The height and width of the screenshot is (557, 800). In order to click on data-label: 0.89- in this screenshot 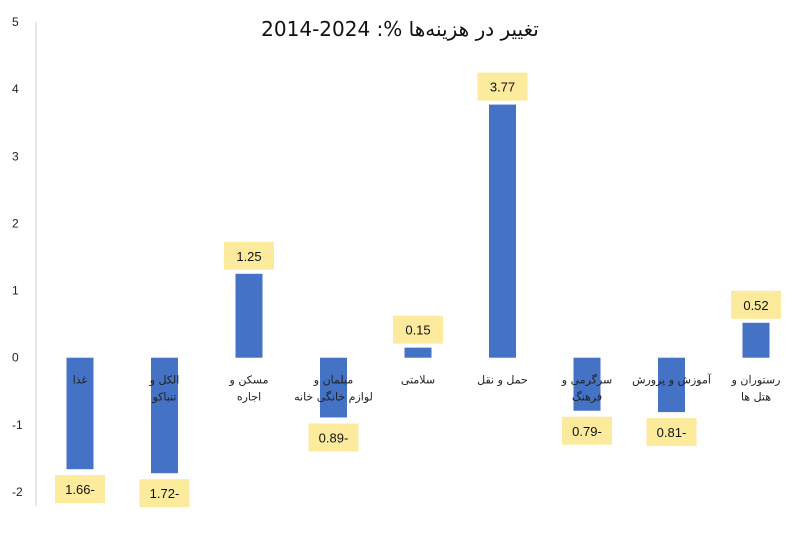, I will do `click(334, 437)`.